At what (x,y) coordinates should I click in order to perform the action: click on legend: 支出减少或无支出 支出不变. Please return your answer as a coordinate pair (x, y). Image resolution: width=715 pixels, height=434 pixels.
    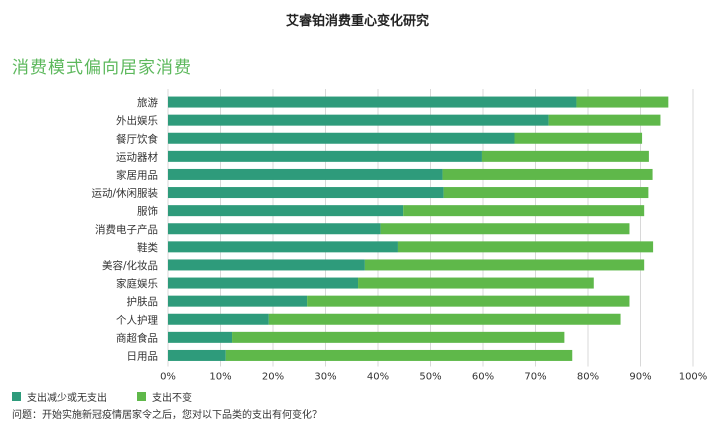
    Looking at the image, I should click on (102, 396).